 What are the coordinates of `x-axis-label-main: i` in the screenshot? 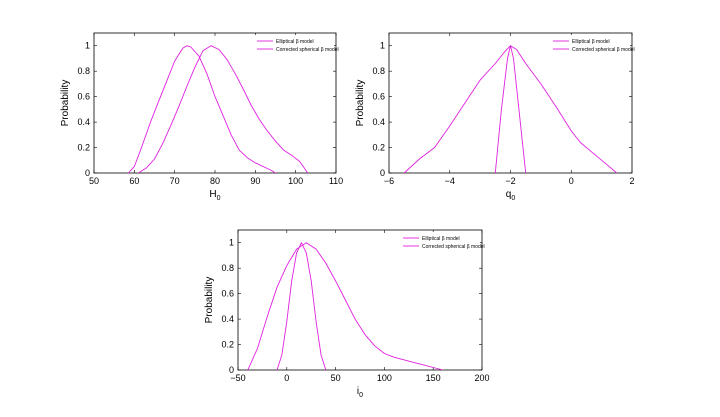 It's located at (358, 391).